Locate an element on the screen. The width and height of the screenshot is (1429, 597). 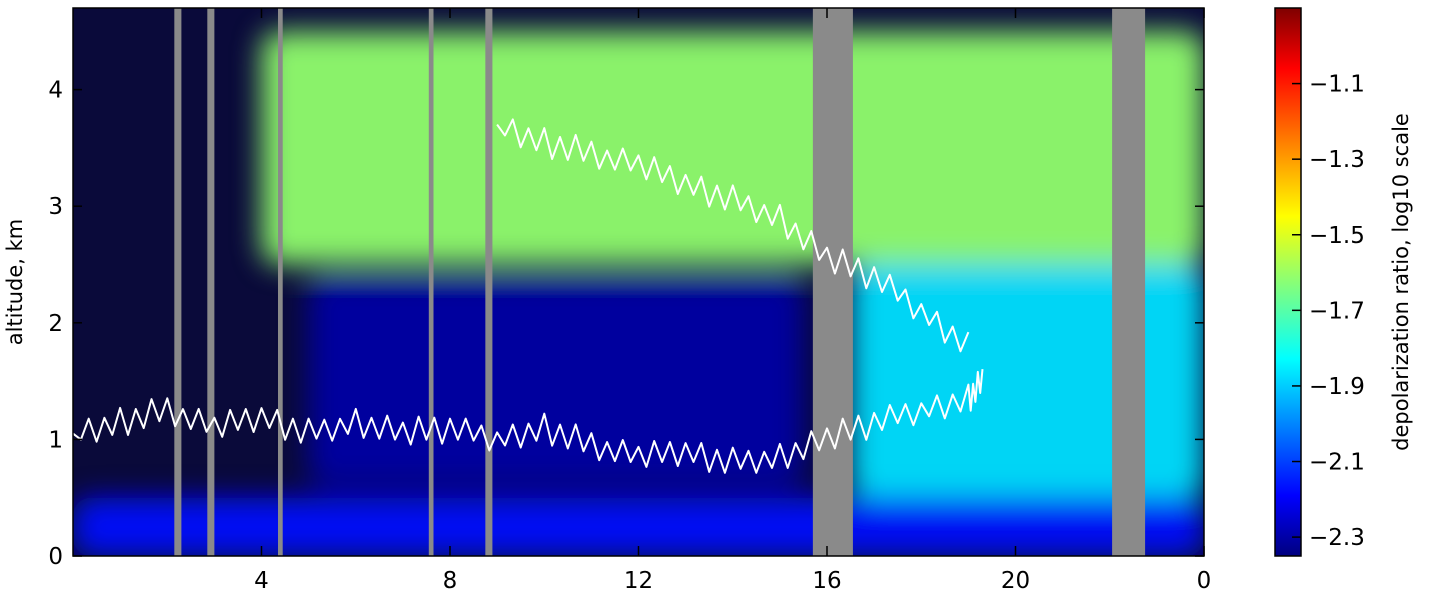
colorbar-tick-label: −1.5 is located at coordinates (1337, 236).